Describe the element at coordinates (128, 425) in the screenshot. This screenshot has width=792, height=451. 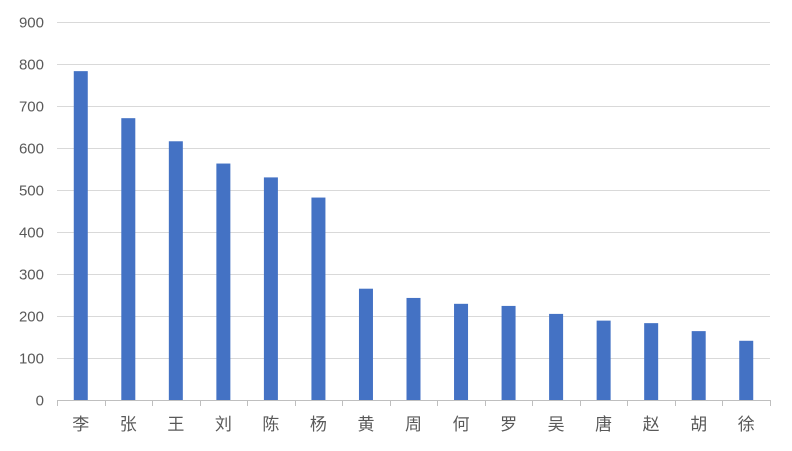
I see `x-tick-label: 张` at that location.